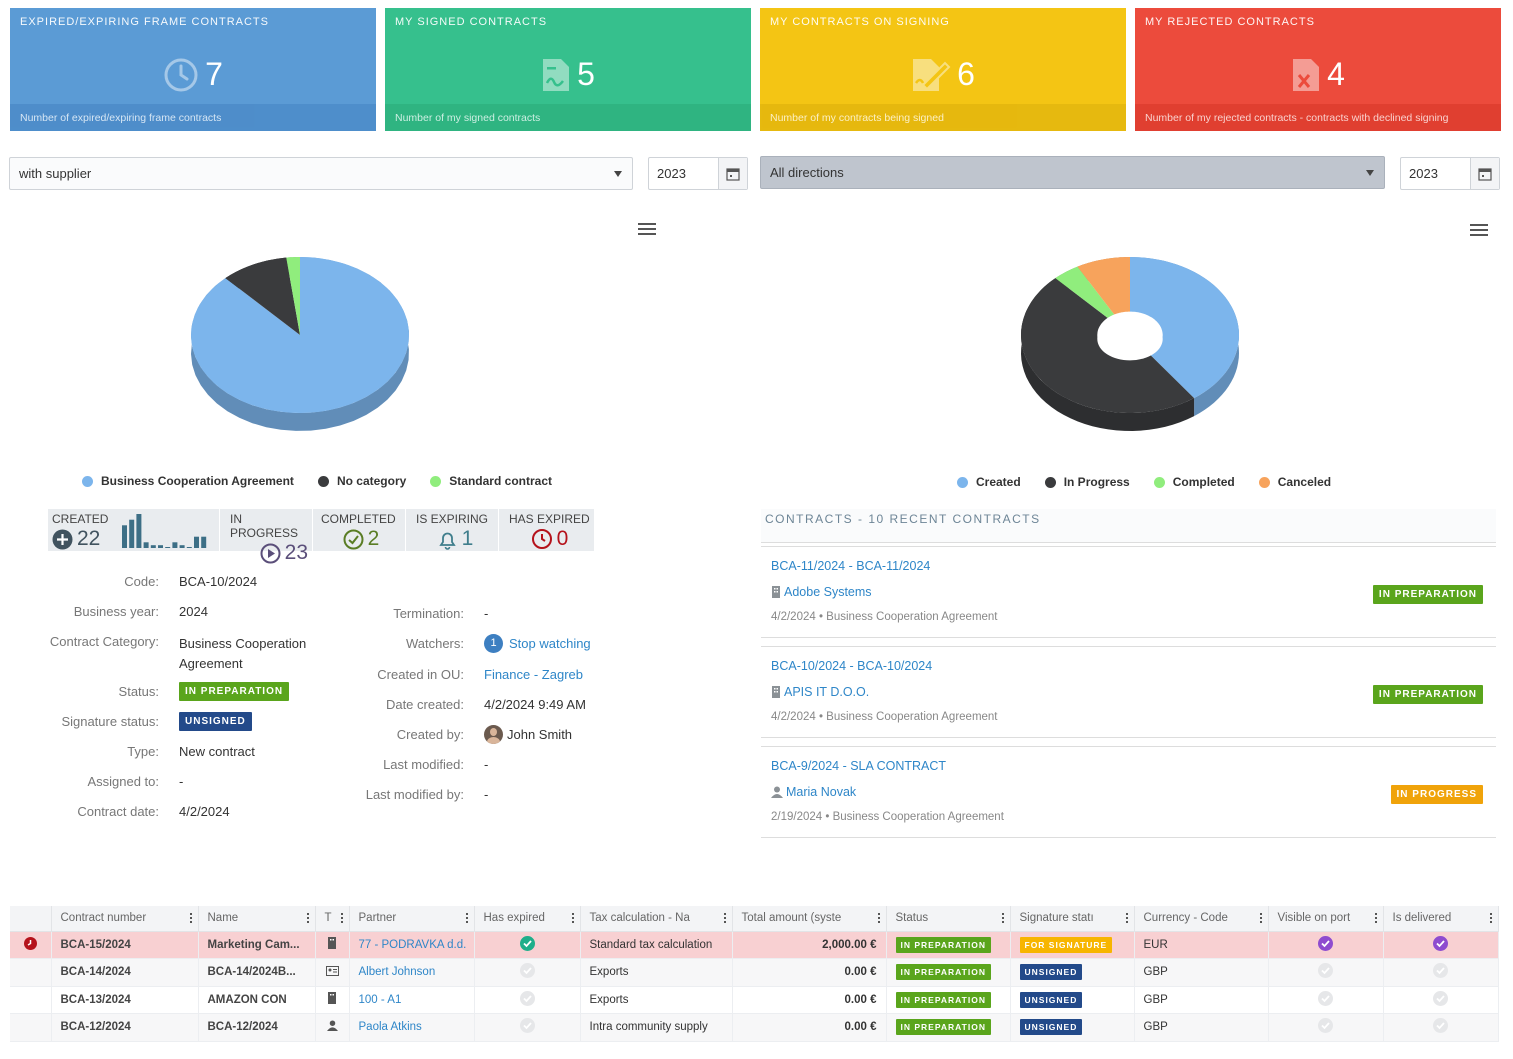  Describe the element at coordinates (1441, 919) in the screenshot. I see `column-header: Is delivered` at that location.